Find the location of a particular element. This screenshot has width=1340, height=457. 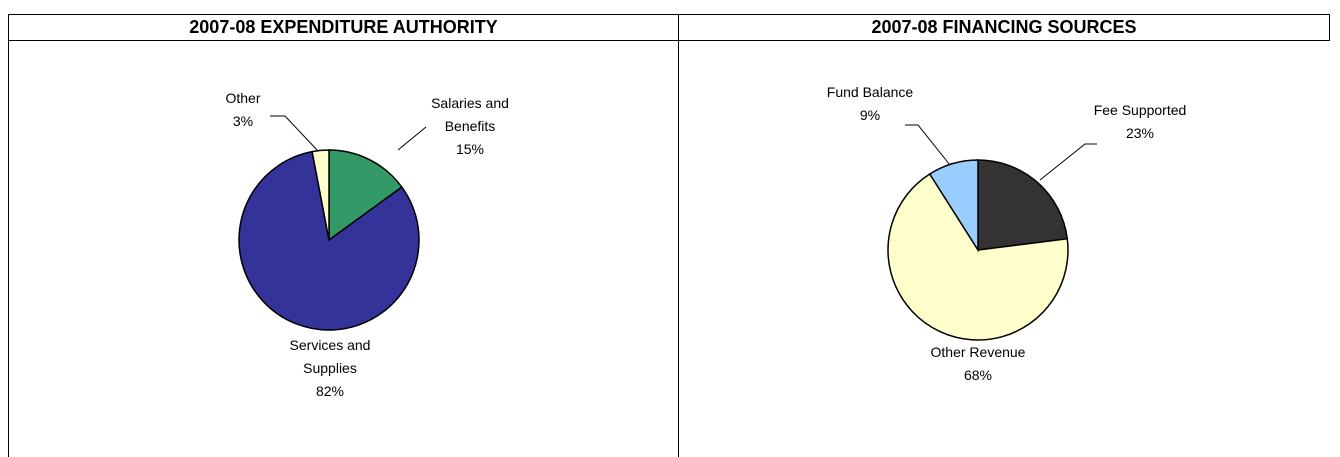

slice-value-label: 9% is located at coordinates (870, 115).